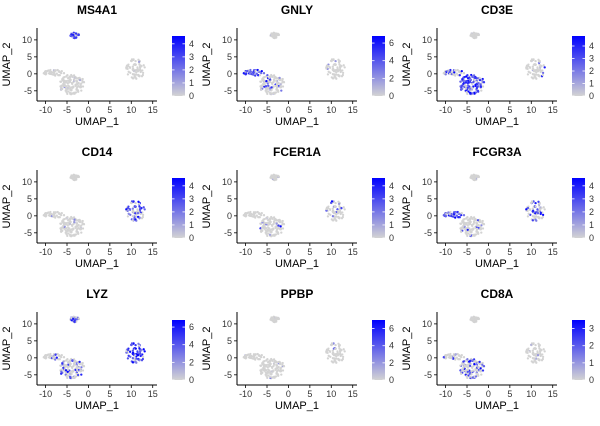 This screenshot has height=426, width=600. What do you see at coordinates (391, 380) in the screenshot?
I see `colorbar-tick-label: 0` at bounding box center [391, 380].